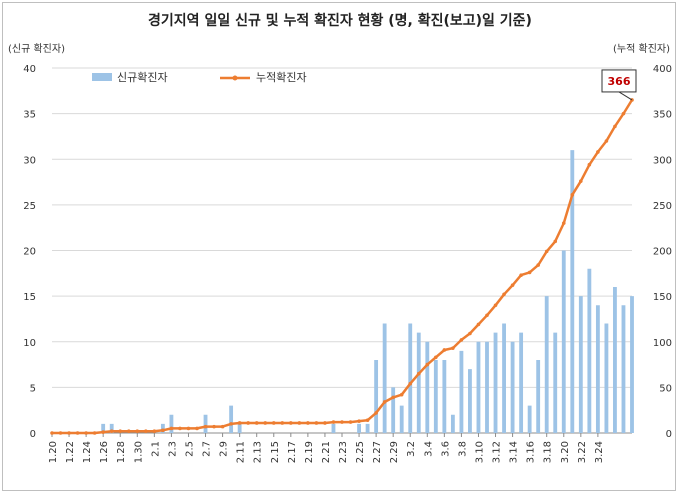 The image size is (680, 495). Describe the element at coordinates (155, 449) in the screenshot. I see `x-tick-label: 2.1` at that location.